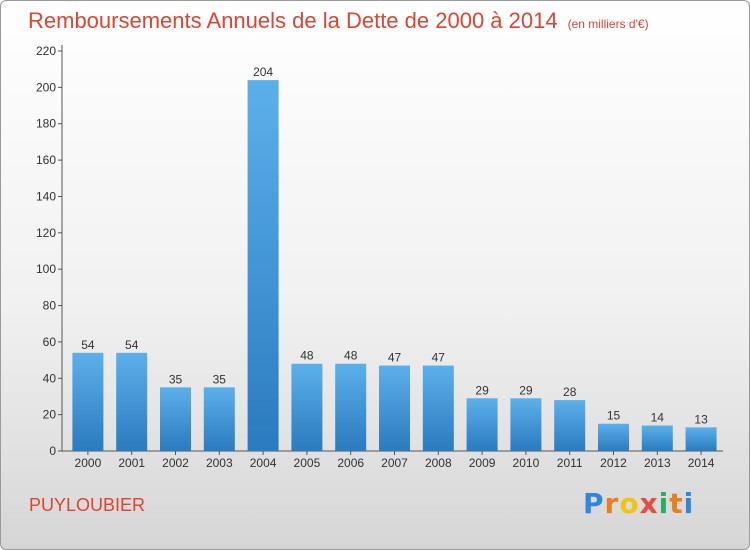 The height and width of the screenshot is (550, 750). I want to click on logo-letter: P, so click(594, 503).